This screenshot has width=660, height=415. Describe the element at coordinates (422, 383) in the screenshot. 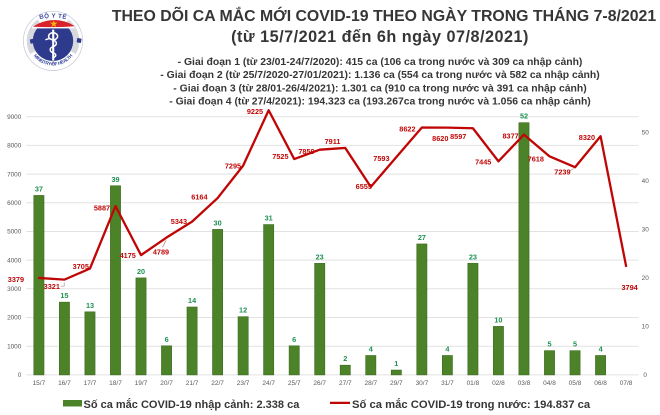

I see `svg-text: 30/7` at that location.